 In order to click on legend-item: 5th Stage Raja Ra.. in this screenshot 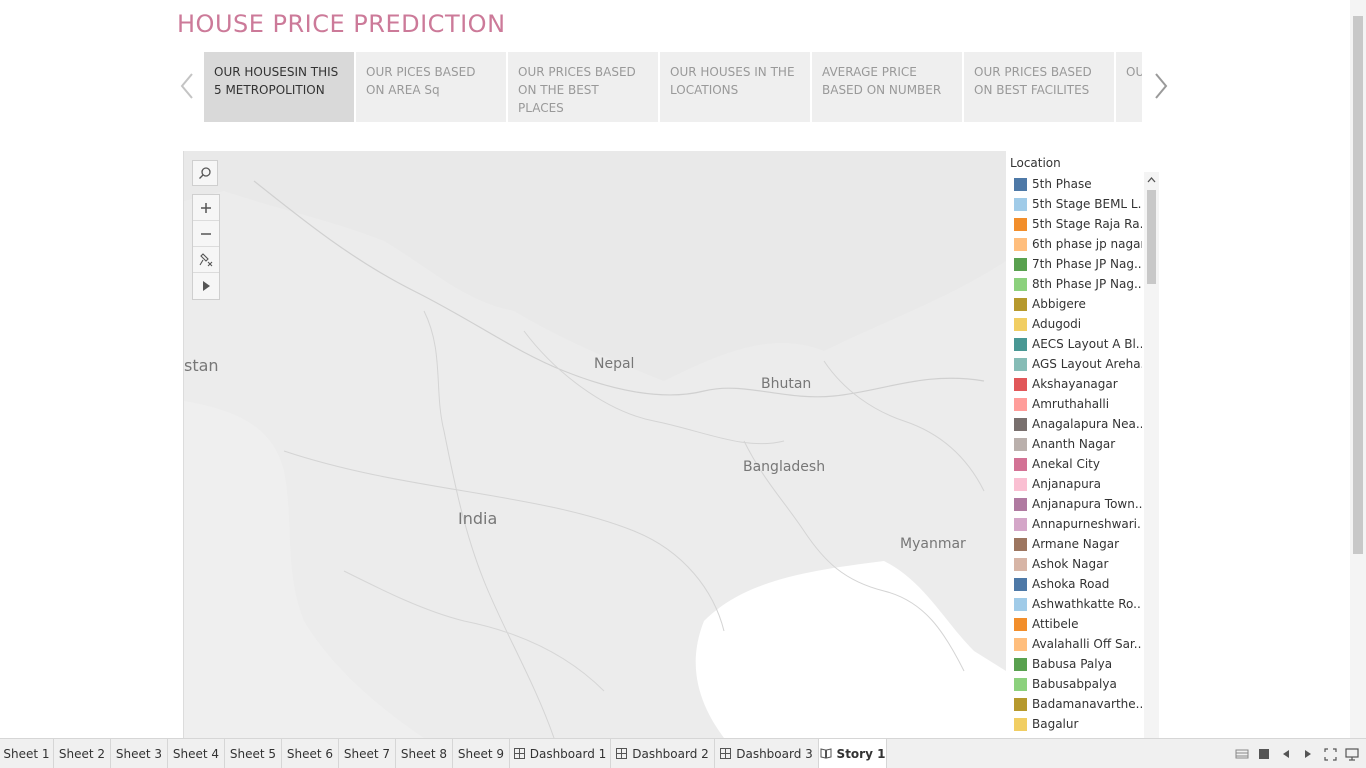, I will do `click(1078, 224)`.